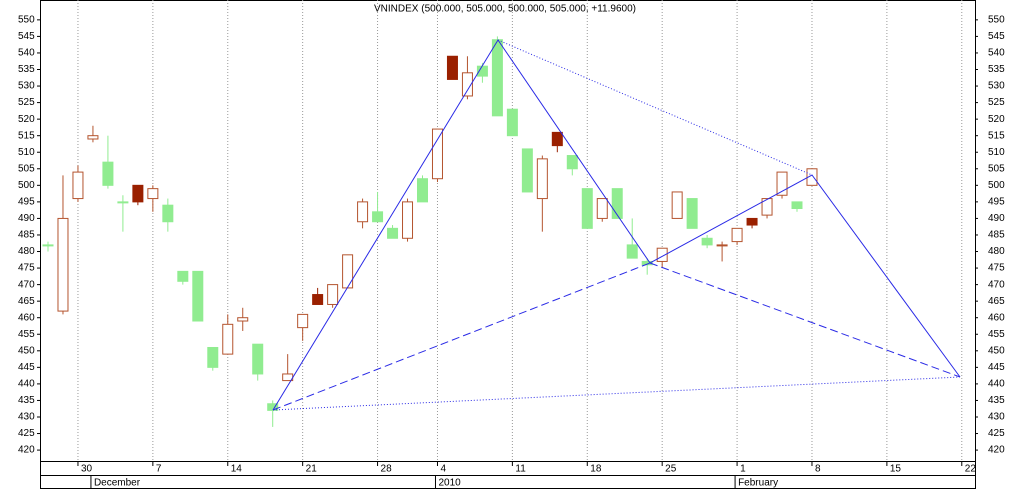  What do you see at coordinates (818, 469) in the screenshot?
I see `x-tick-label: 8` at bounding box center [818, 469].